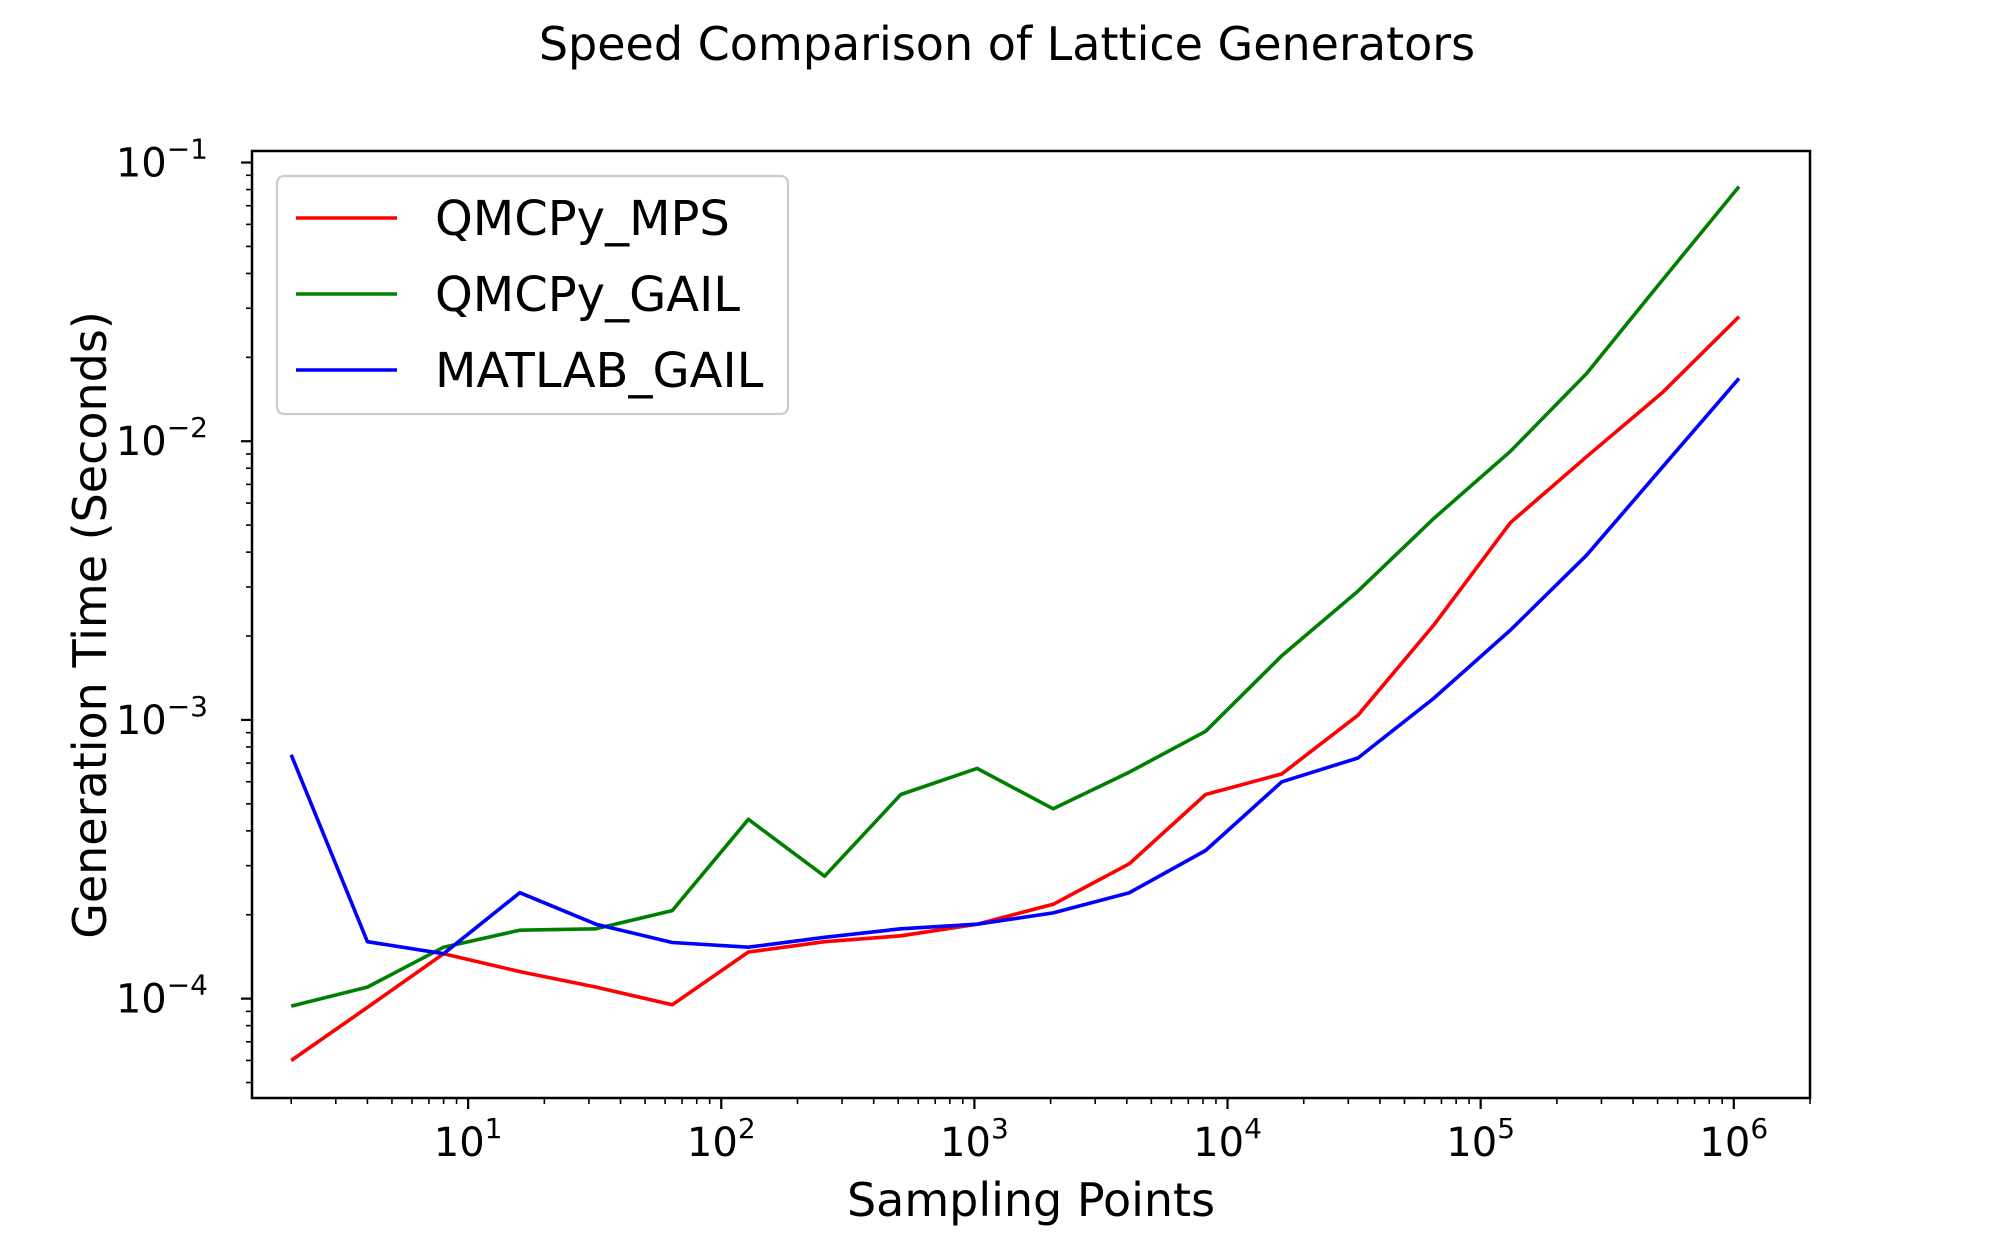 This screenshot has height=1250, width=2000. I want to click on x-tick-label: 10¹, so click(468, 1139).